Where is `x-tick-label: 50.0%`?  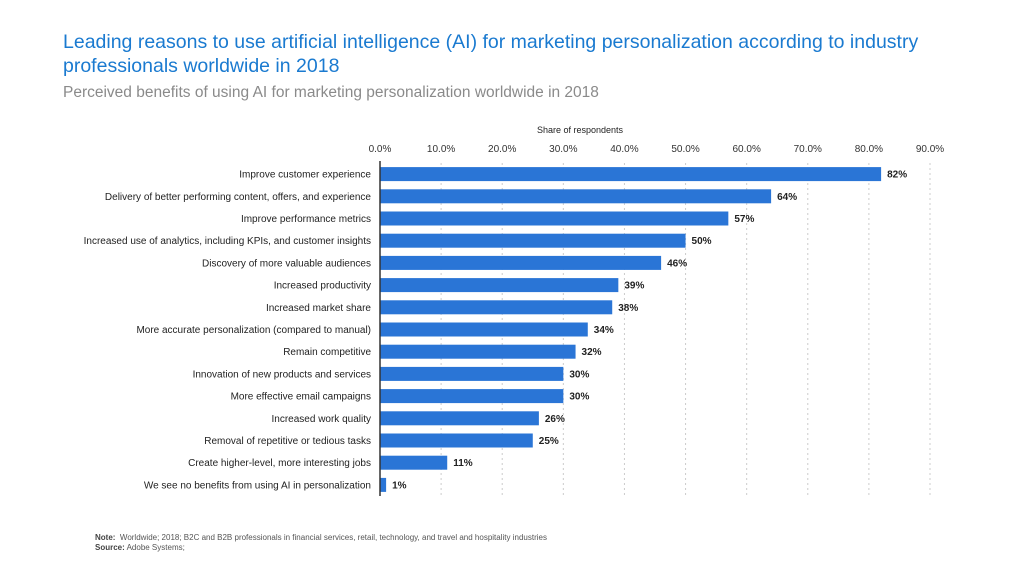
x-tick-label: 50.0% is located at coordinates (685, 149).